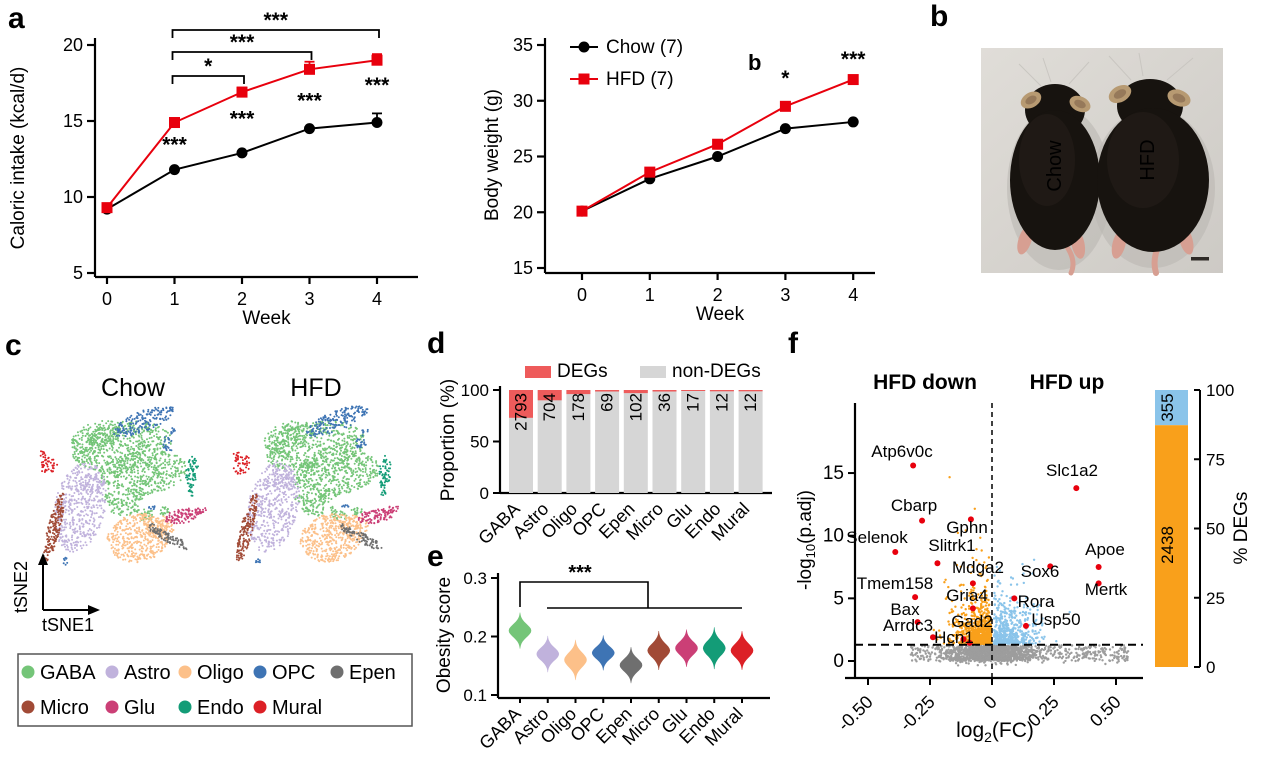 The image size is (1269, 765). What do you see at coordinates (436, 343) in the screenshot?
I see `panel-label-d: d` at bounding box center [436, 343].